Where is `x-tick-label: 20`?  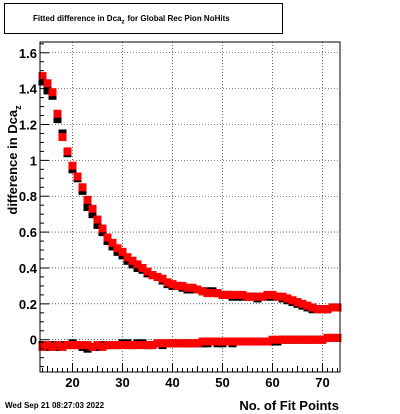
x-tick-label: 20 is located at coordinates (72, 382).